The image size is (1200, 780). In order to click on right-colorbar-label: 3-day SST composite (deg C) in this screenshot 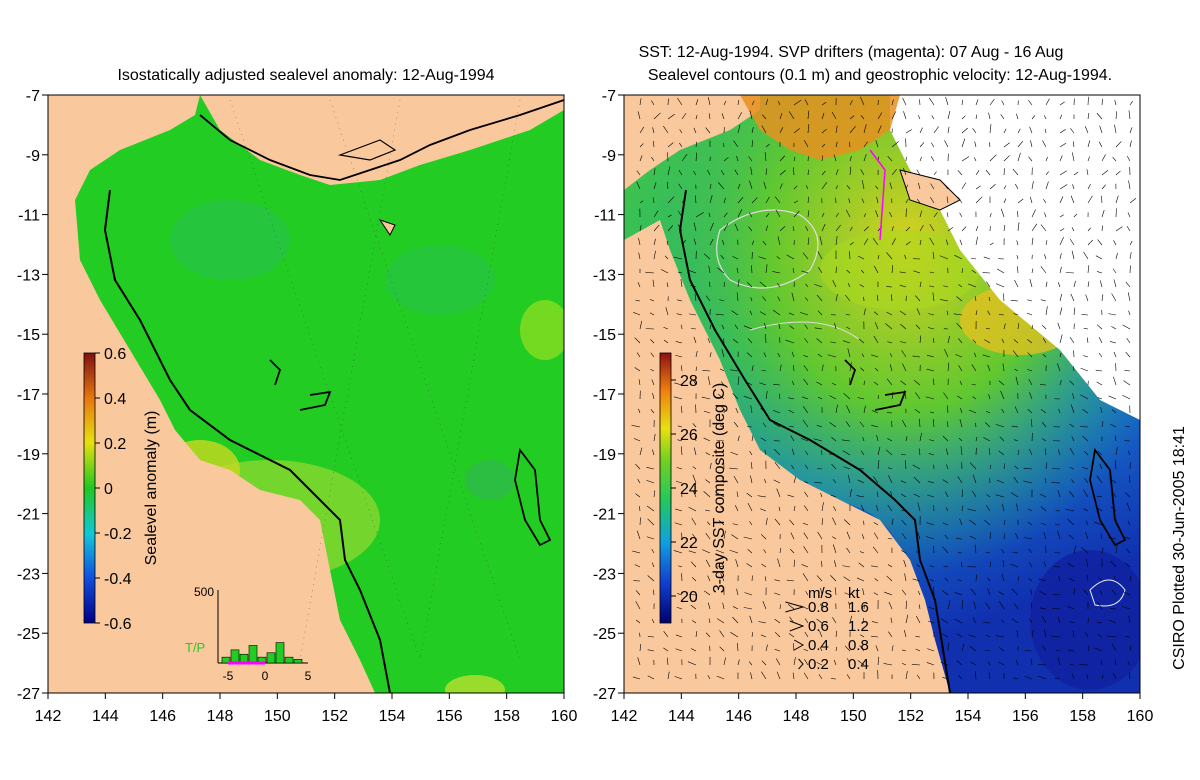, I will do `click(719, 488)`.